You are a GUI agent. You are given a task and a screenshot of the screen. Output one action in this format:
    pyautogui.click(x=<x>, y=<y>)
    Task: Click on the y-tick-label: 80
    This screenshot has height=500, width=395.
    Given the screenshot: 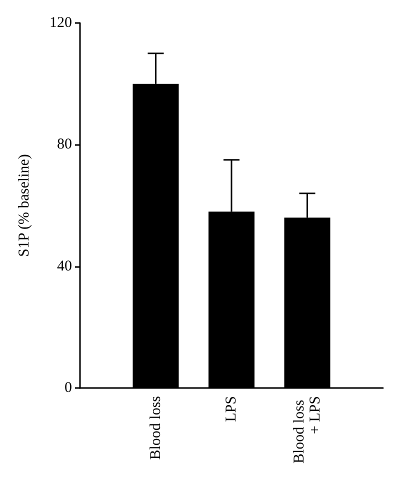 What is the action you would take?
    pyautogui.click(x=64, y=144)
    